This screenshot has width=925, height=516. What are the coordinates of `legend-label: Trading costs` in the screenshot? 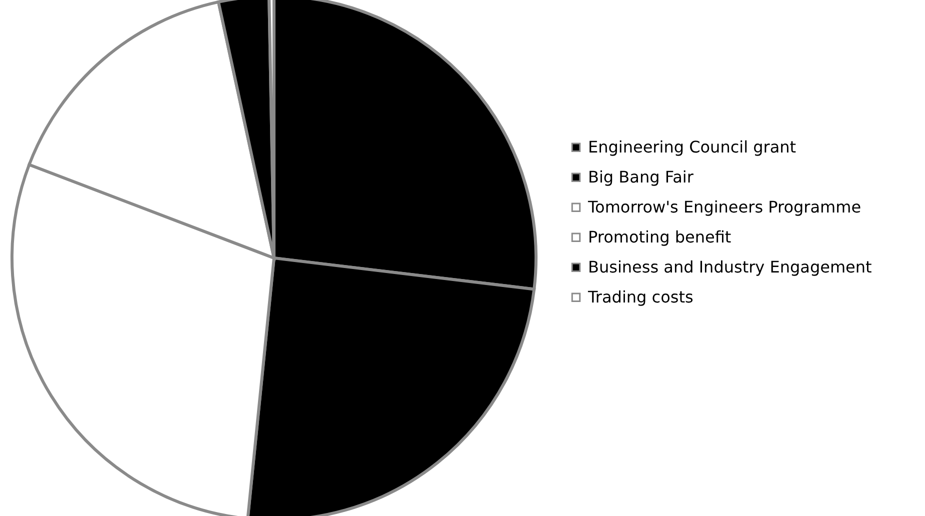 It's located at (640, 296).